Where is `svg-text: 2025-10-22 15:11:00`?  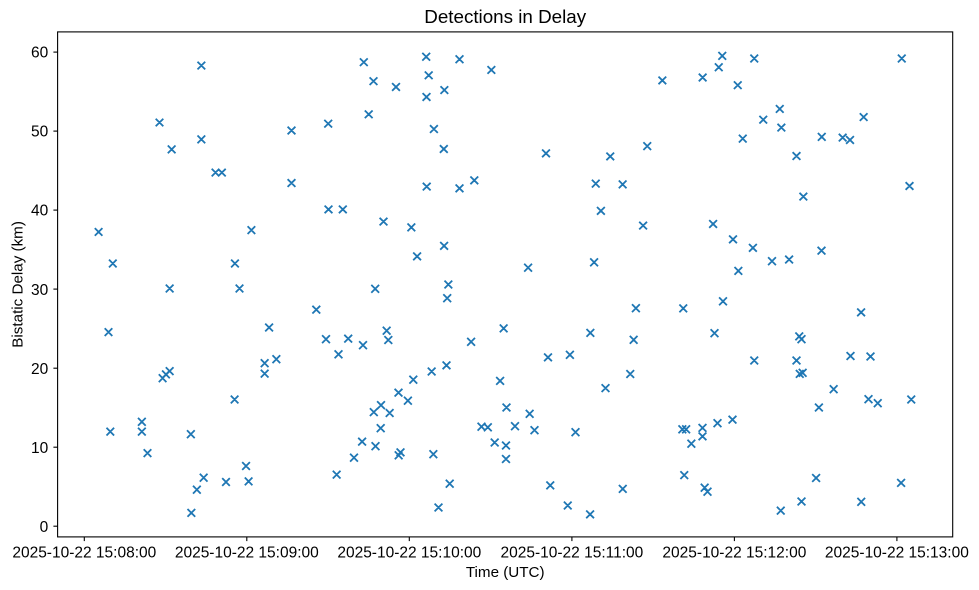
svg-text: 2025-10-22 15:11:00 is located at coordinates (572, 553).